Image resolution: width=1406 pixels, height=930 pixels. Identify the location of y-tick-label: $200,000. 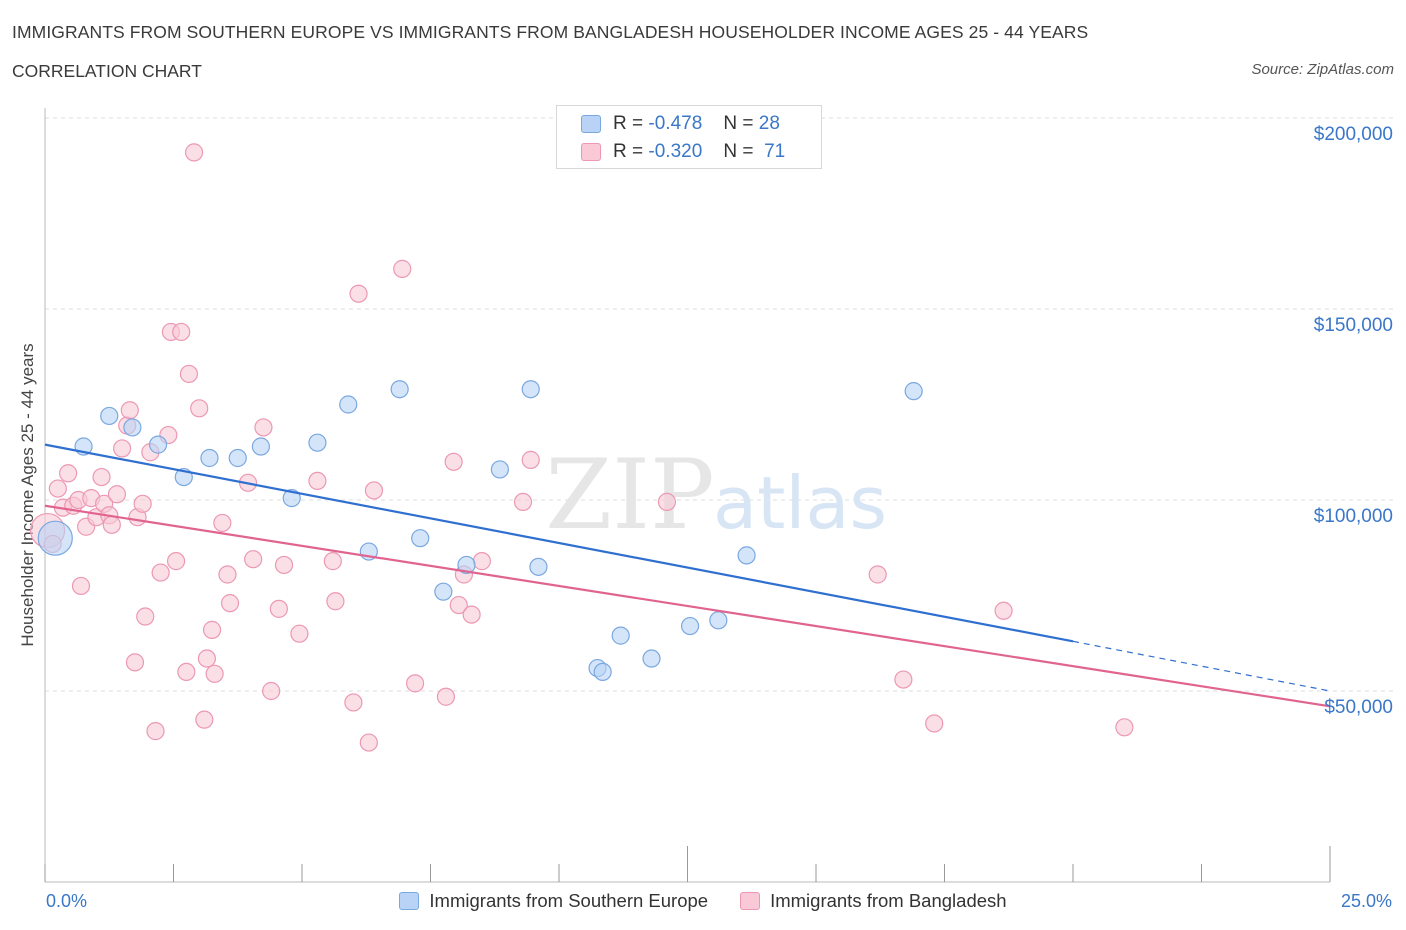
(1353, 134).